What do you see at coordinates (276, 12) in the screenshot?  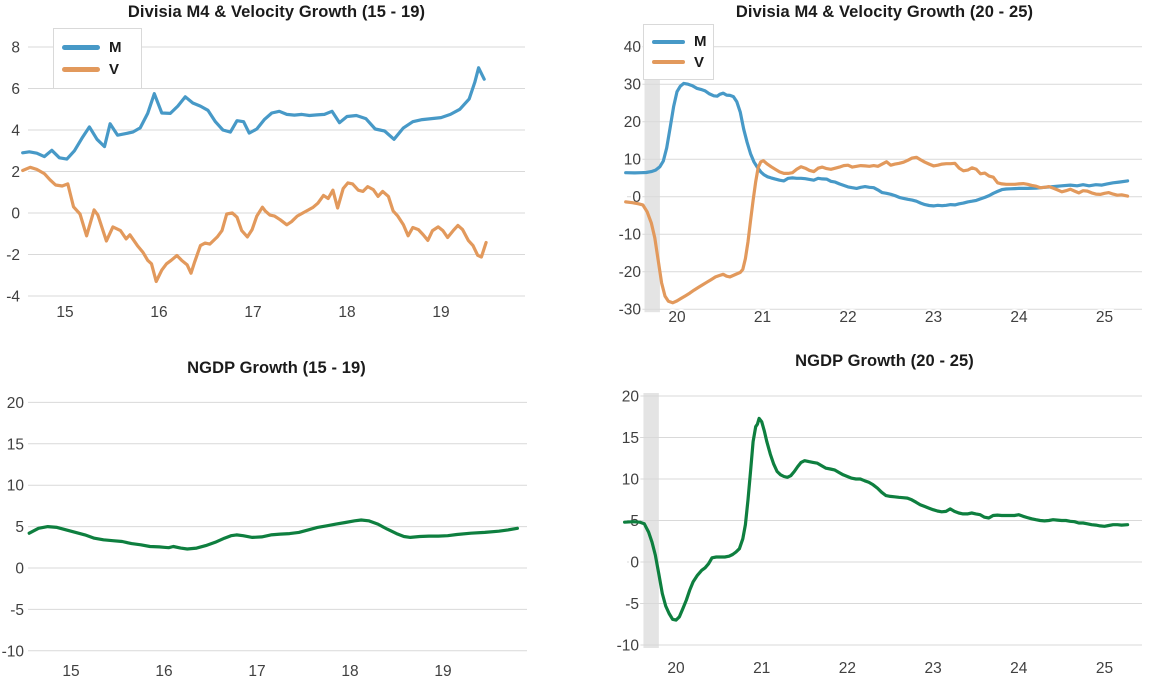 I see `chart-title-divisia-15-19: Divisia M4 & Velocity Growth (15 - 19)` at bounding box center [276, 12].